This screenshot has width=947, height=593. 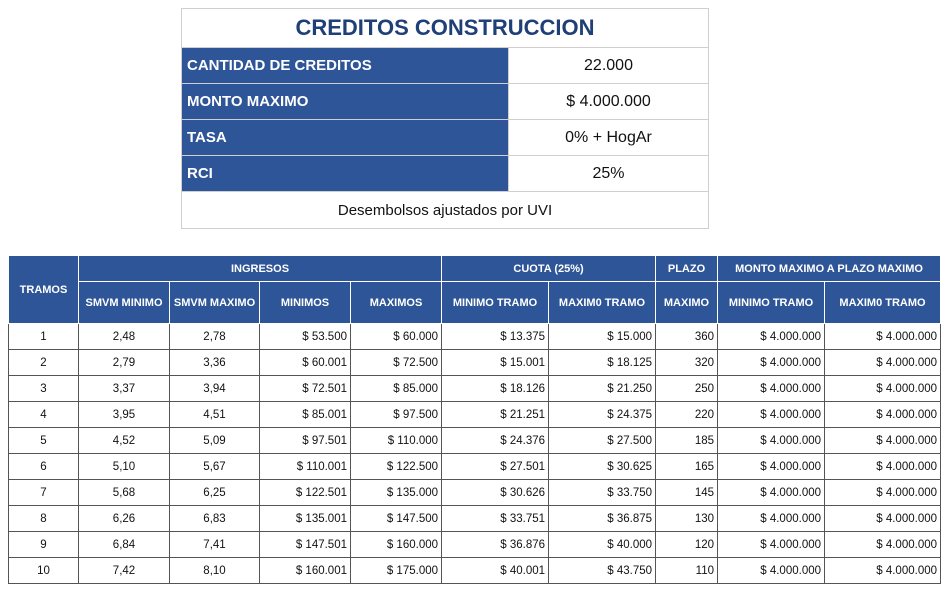 I want to click on cell-cuota-maximo: $ 21.250, so click(x=602, y=388).